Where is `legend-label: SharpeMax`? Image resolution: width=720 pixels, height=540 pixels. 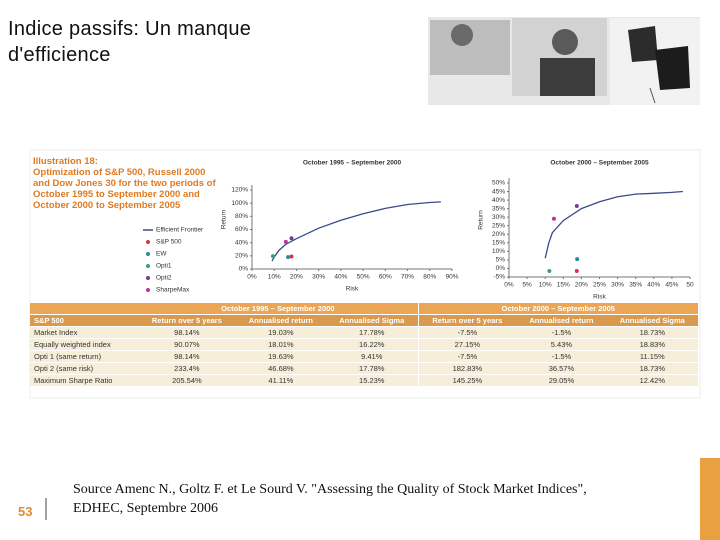 legend-label: SharpeMax is located at coordinates (173, 290).